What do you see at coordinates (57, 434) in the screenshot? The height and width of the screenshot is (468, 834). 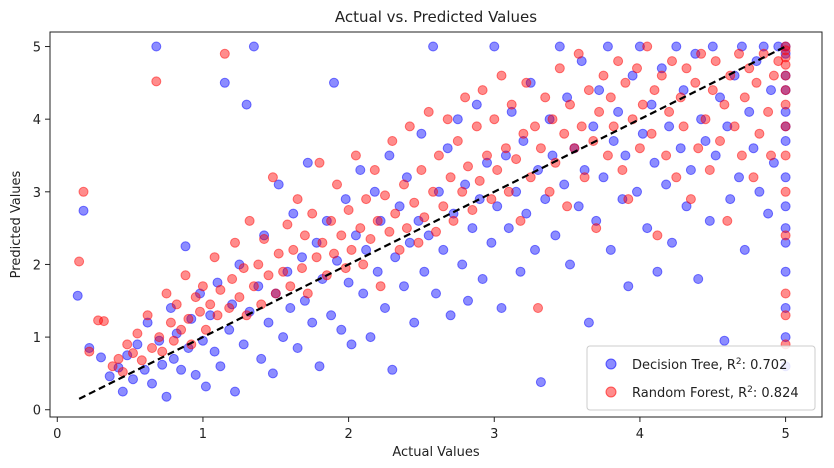 I see `x-tick-label-0: 0` at bounding box center [57, 434].